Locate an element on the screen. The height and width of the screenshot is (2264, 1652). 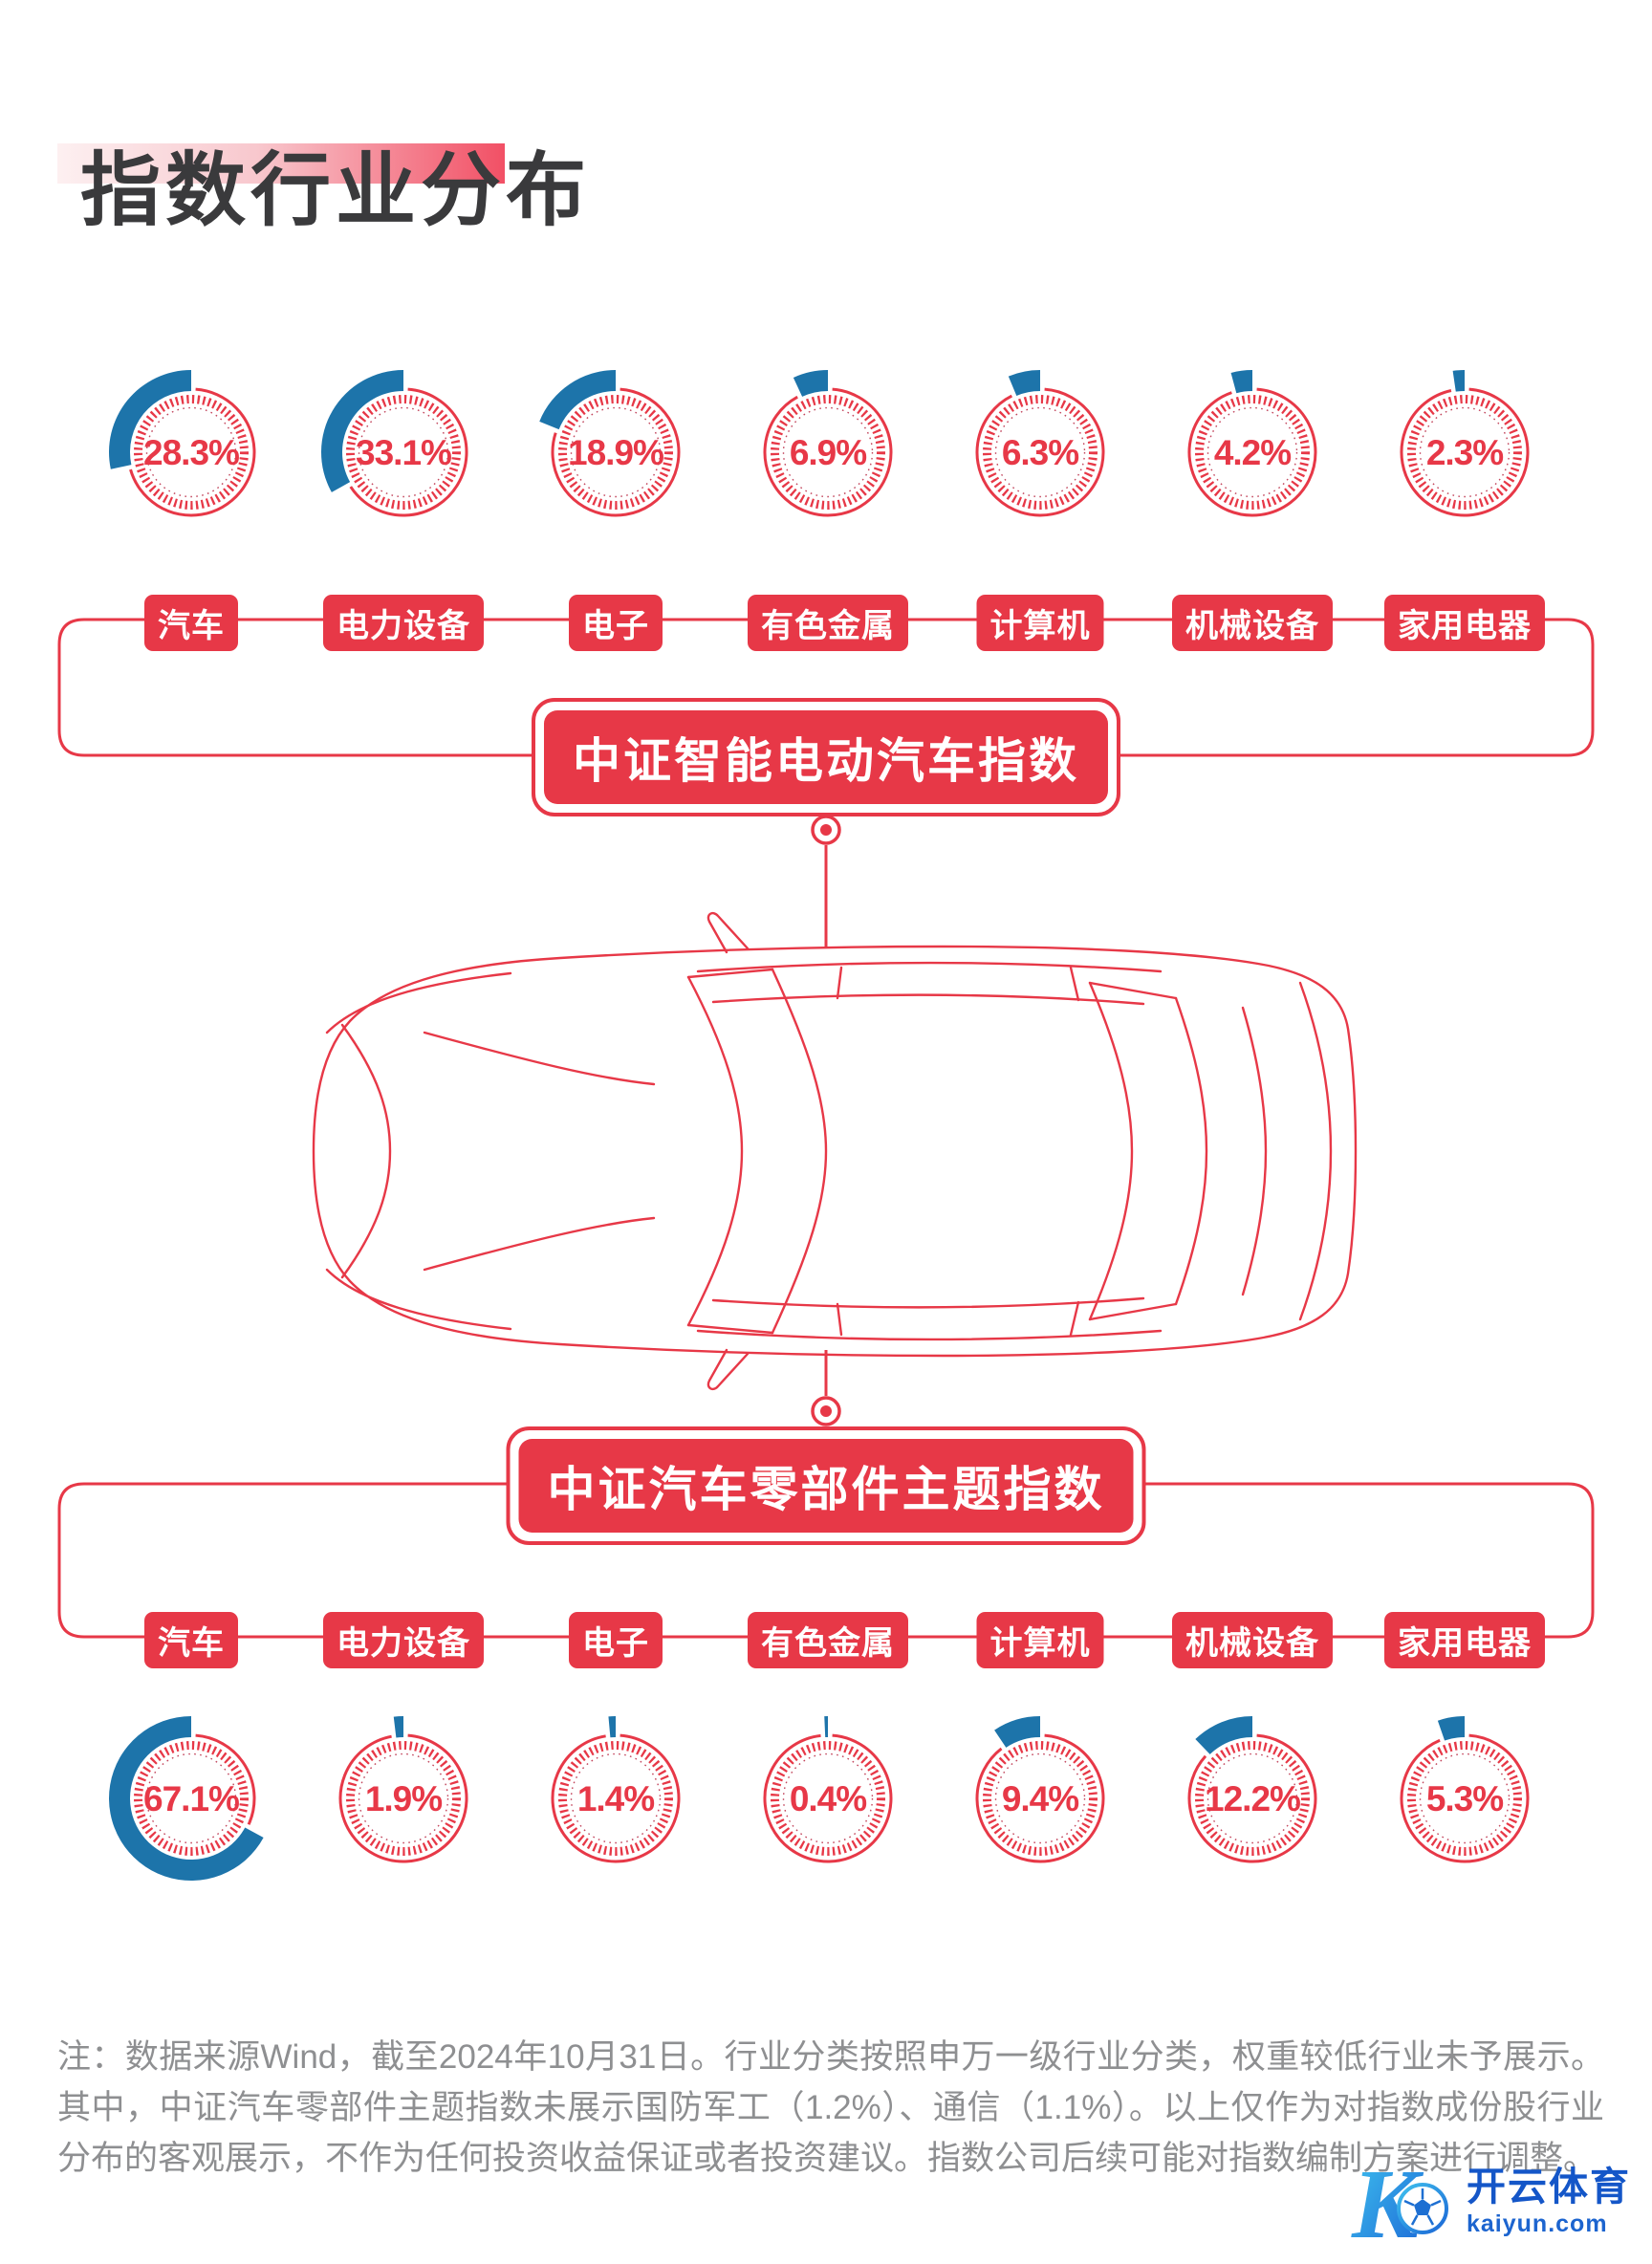
industry-chip-r2-c3: 电子 is located at coordinates (616, 1640).